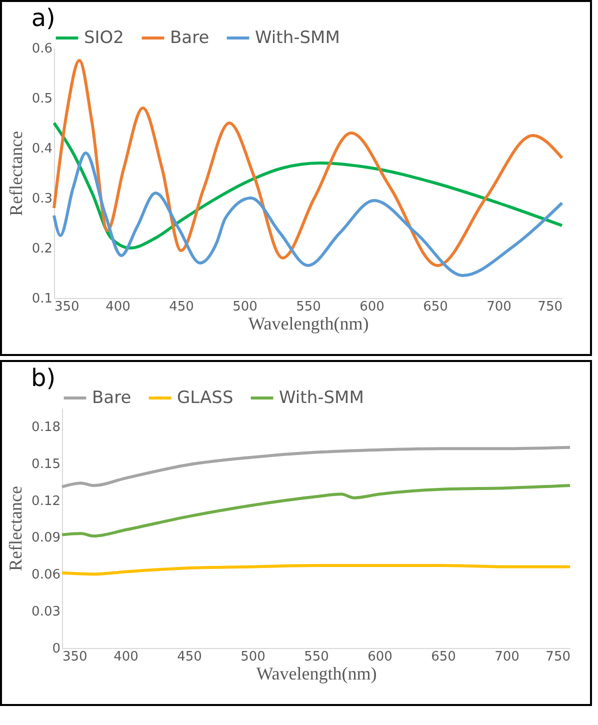 This screenshot has width=598, height=725. What do you see at coordinates (43, 378) in the screenshot?
I see `chart-title: b)` at bounding box center [43, 378].